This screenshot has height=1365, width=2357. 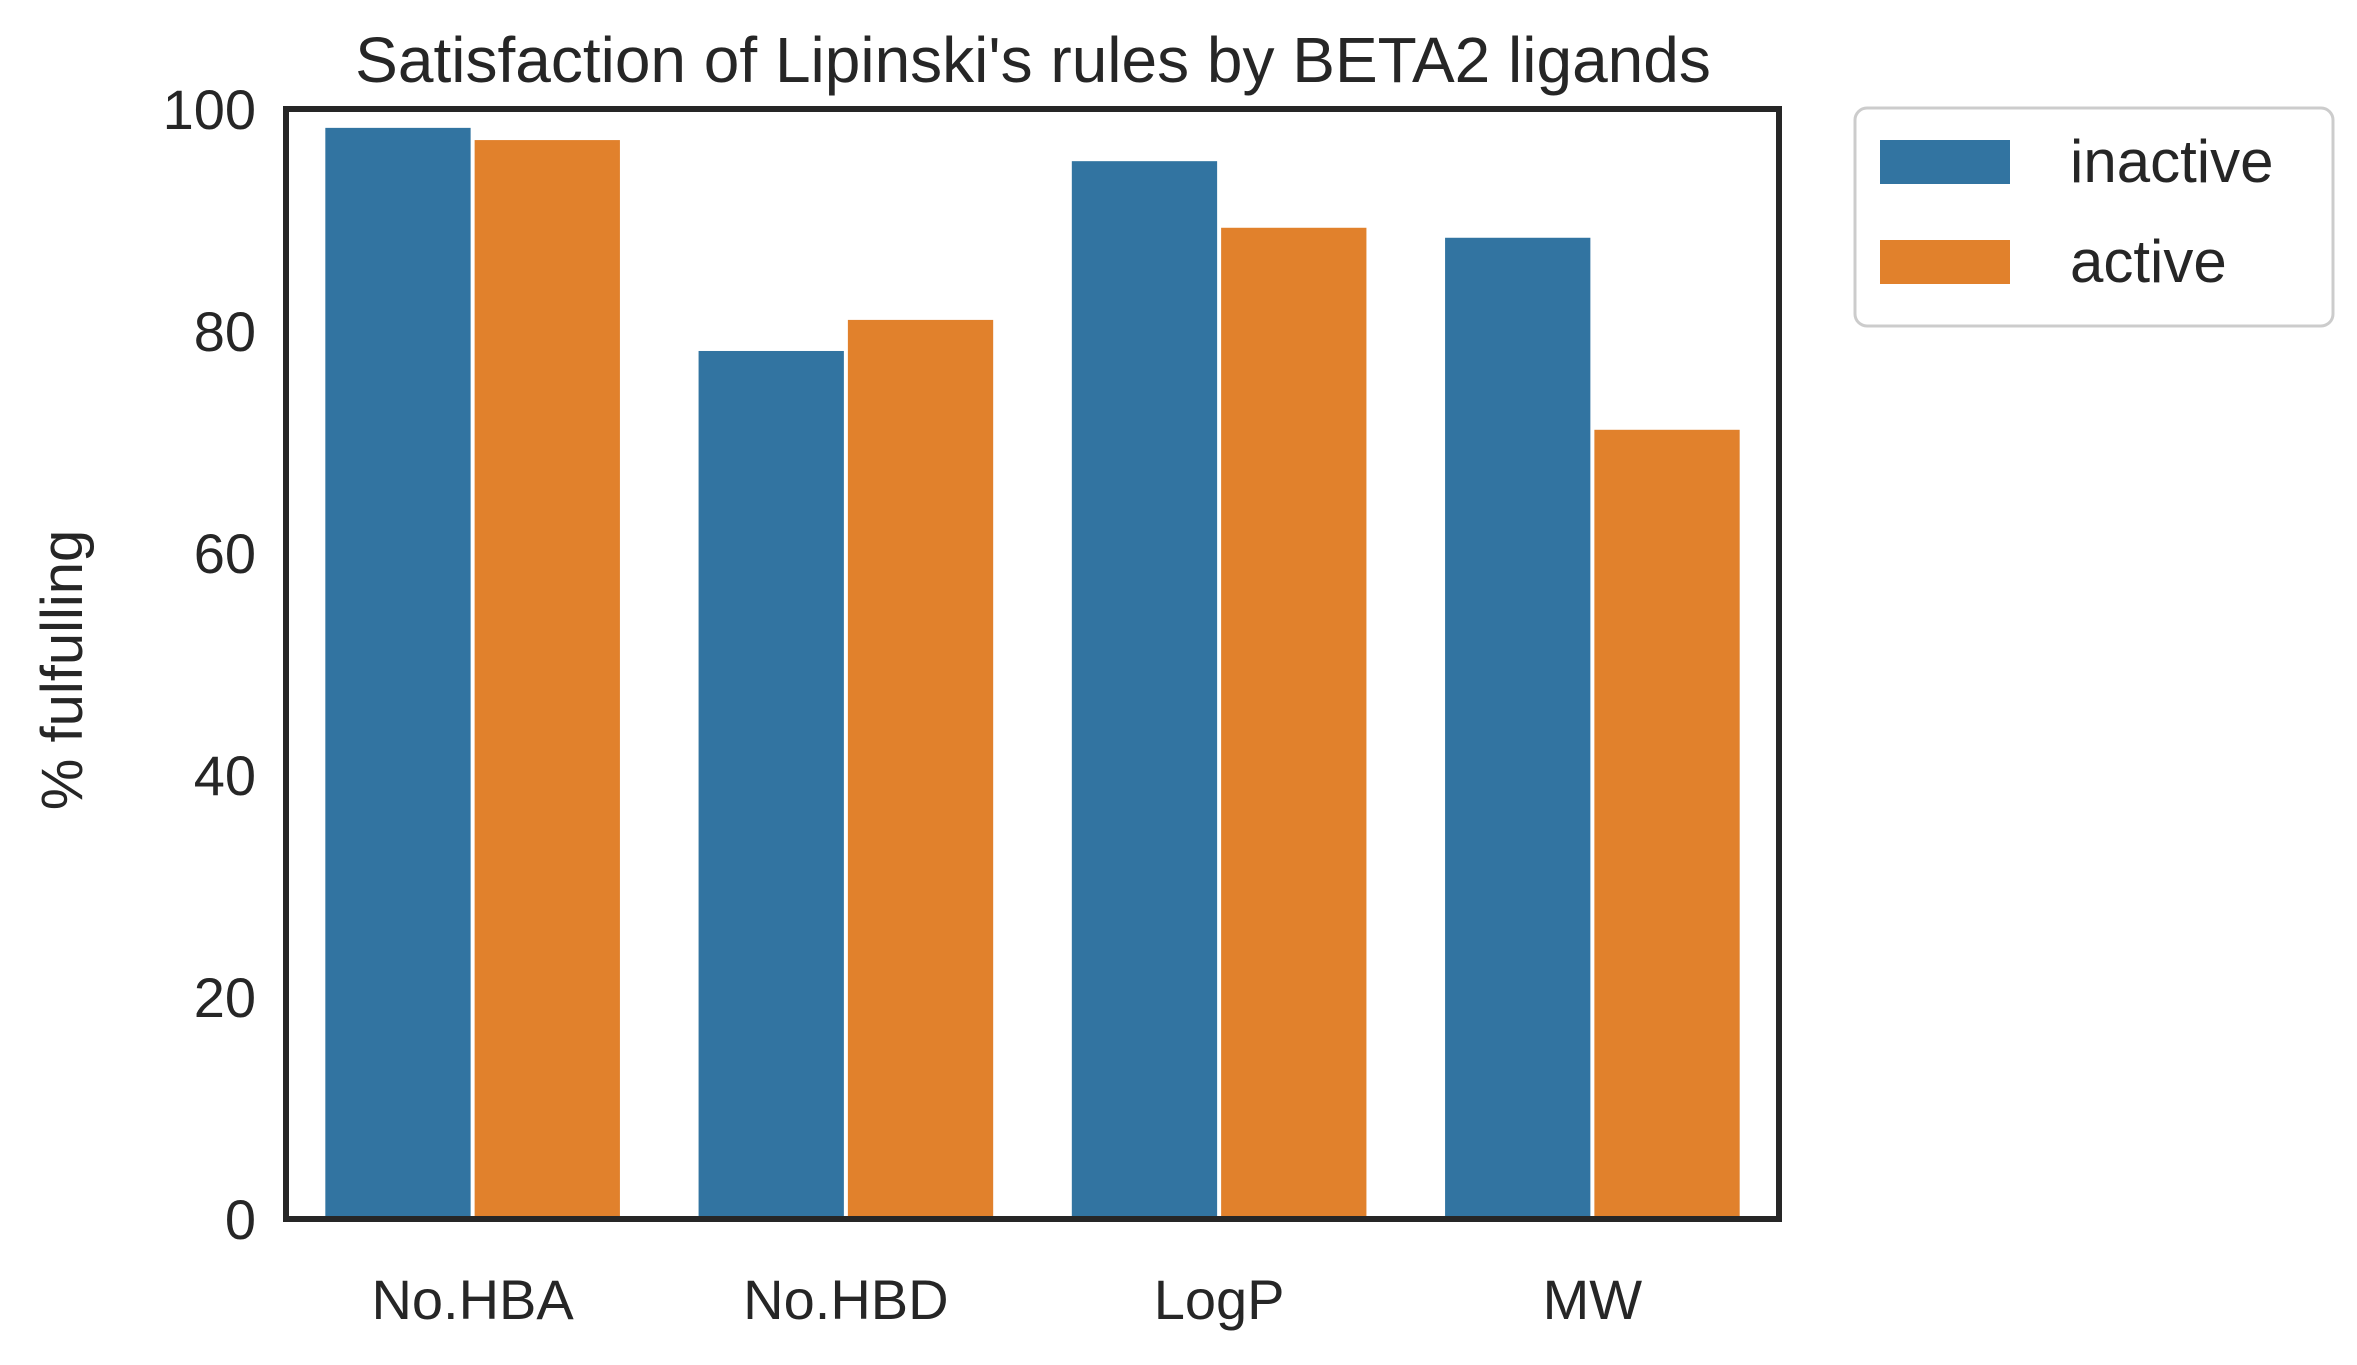 What do you see at coordinates (225, 775) in the screenshot?
I see `y-tick-label: 40` at bounding box center [225, 775].